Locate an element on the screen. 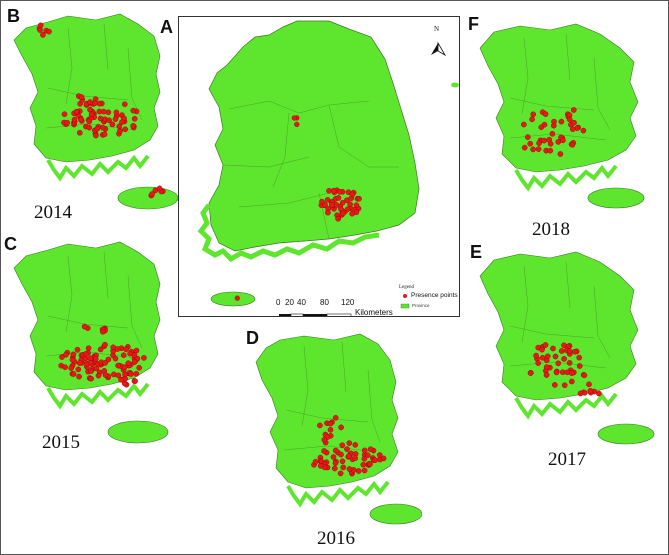 The image size is (669, 555). scale-unit: Kilometers is located at coordinates (374, 312).